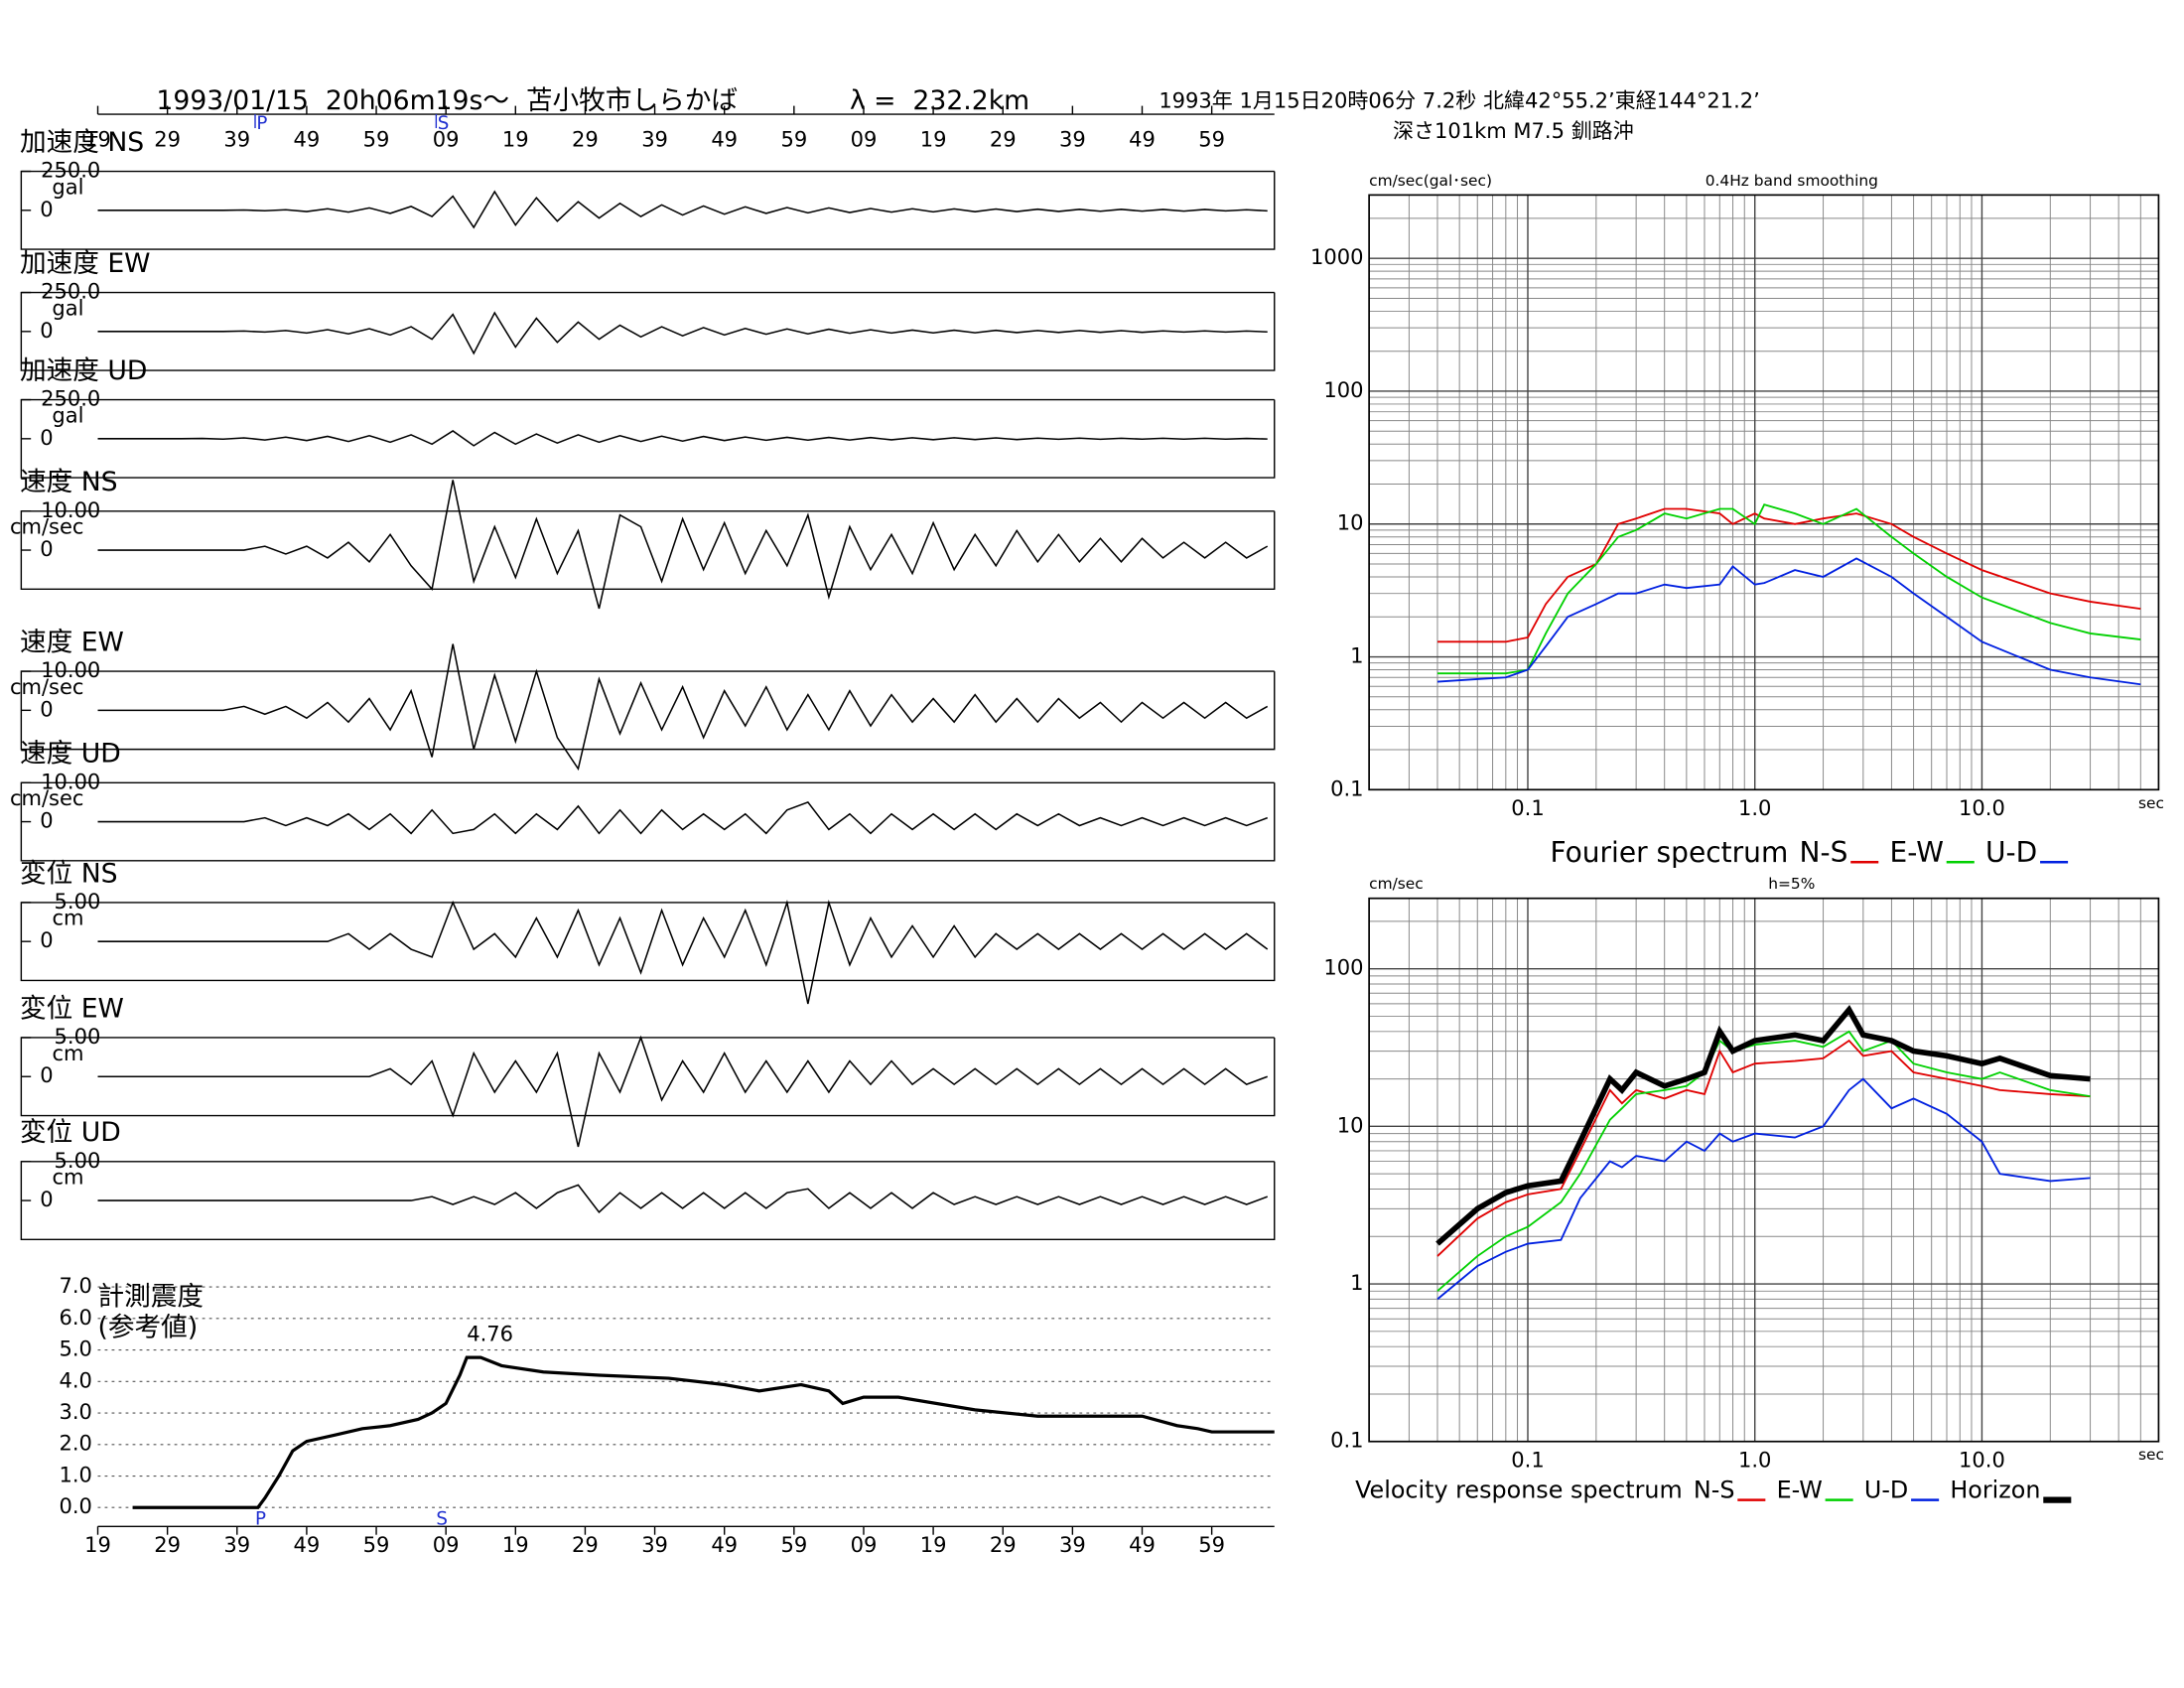 Image resolution: width=2184 pixels, height=1688 pixels. I want to click on x-tick-label: 10.0, so click(1982, 807).